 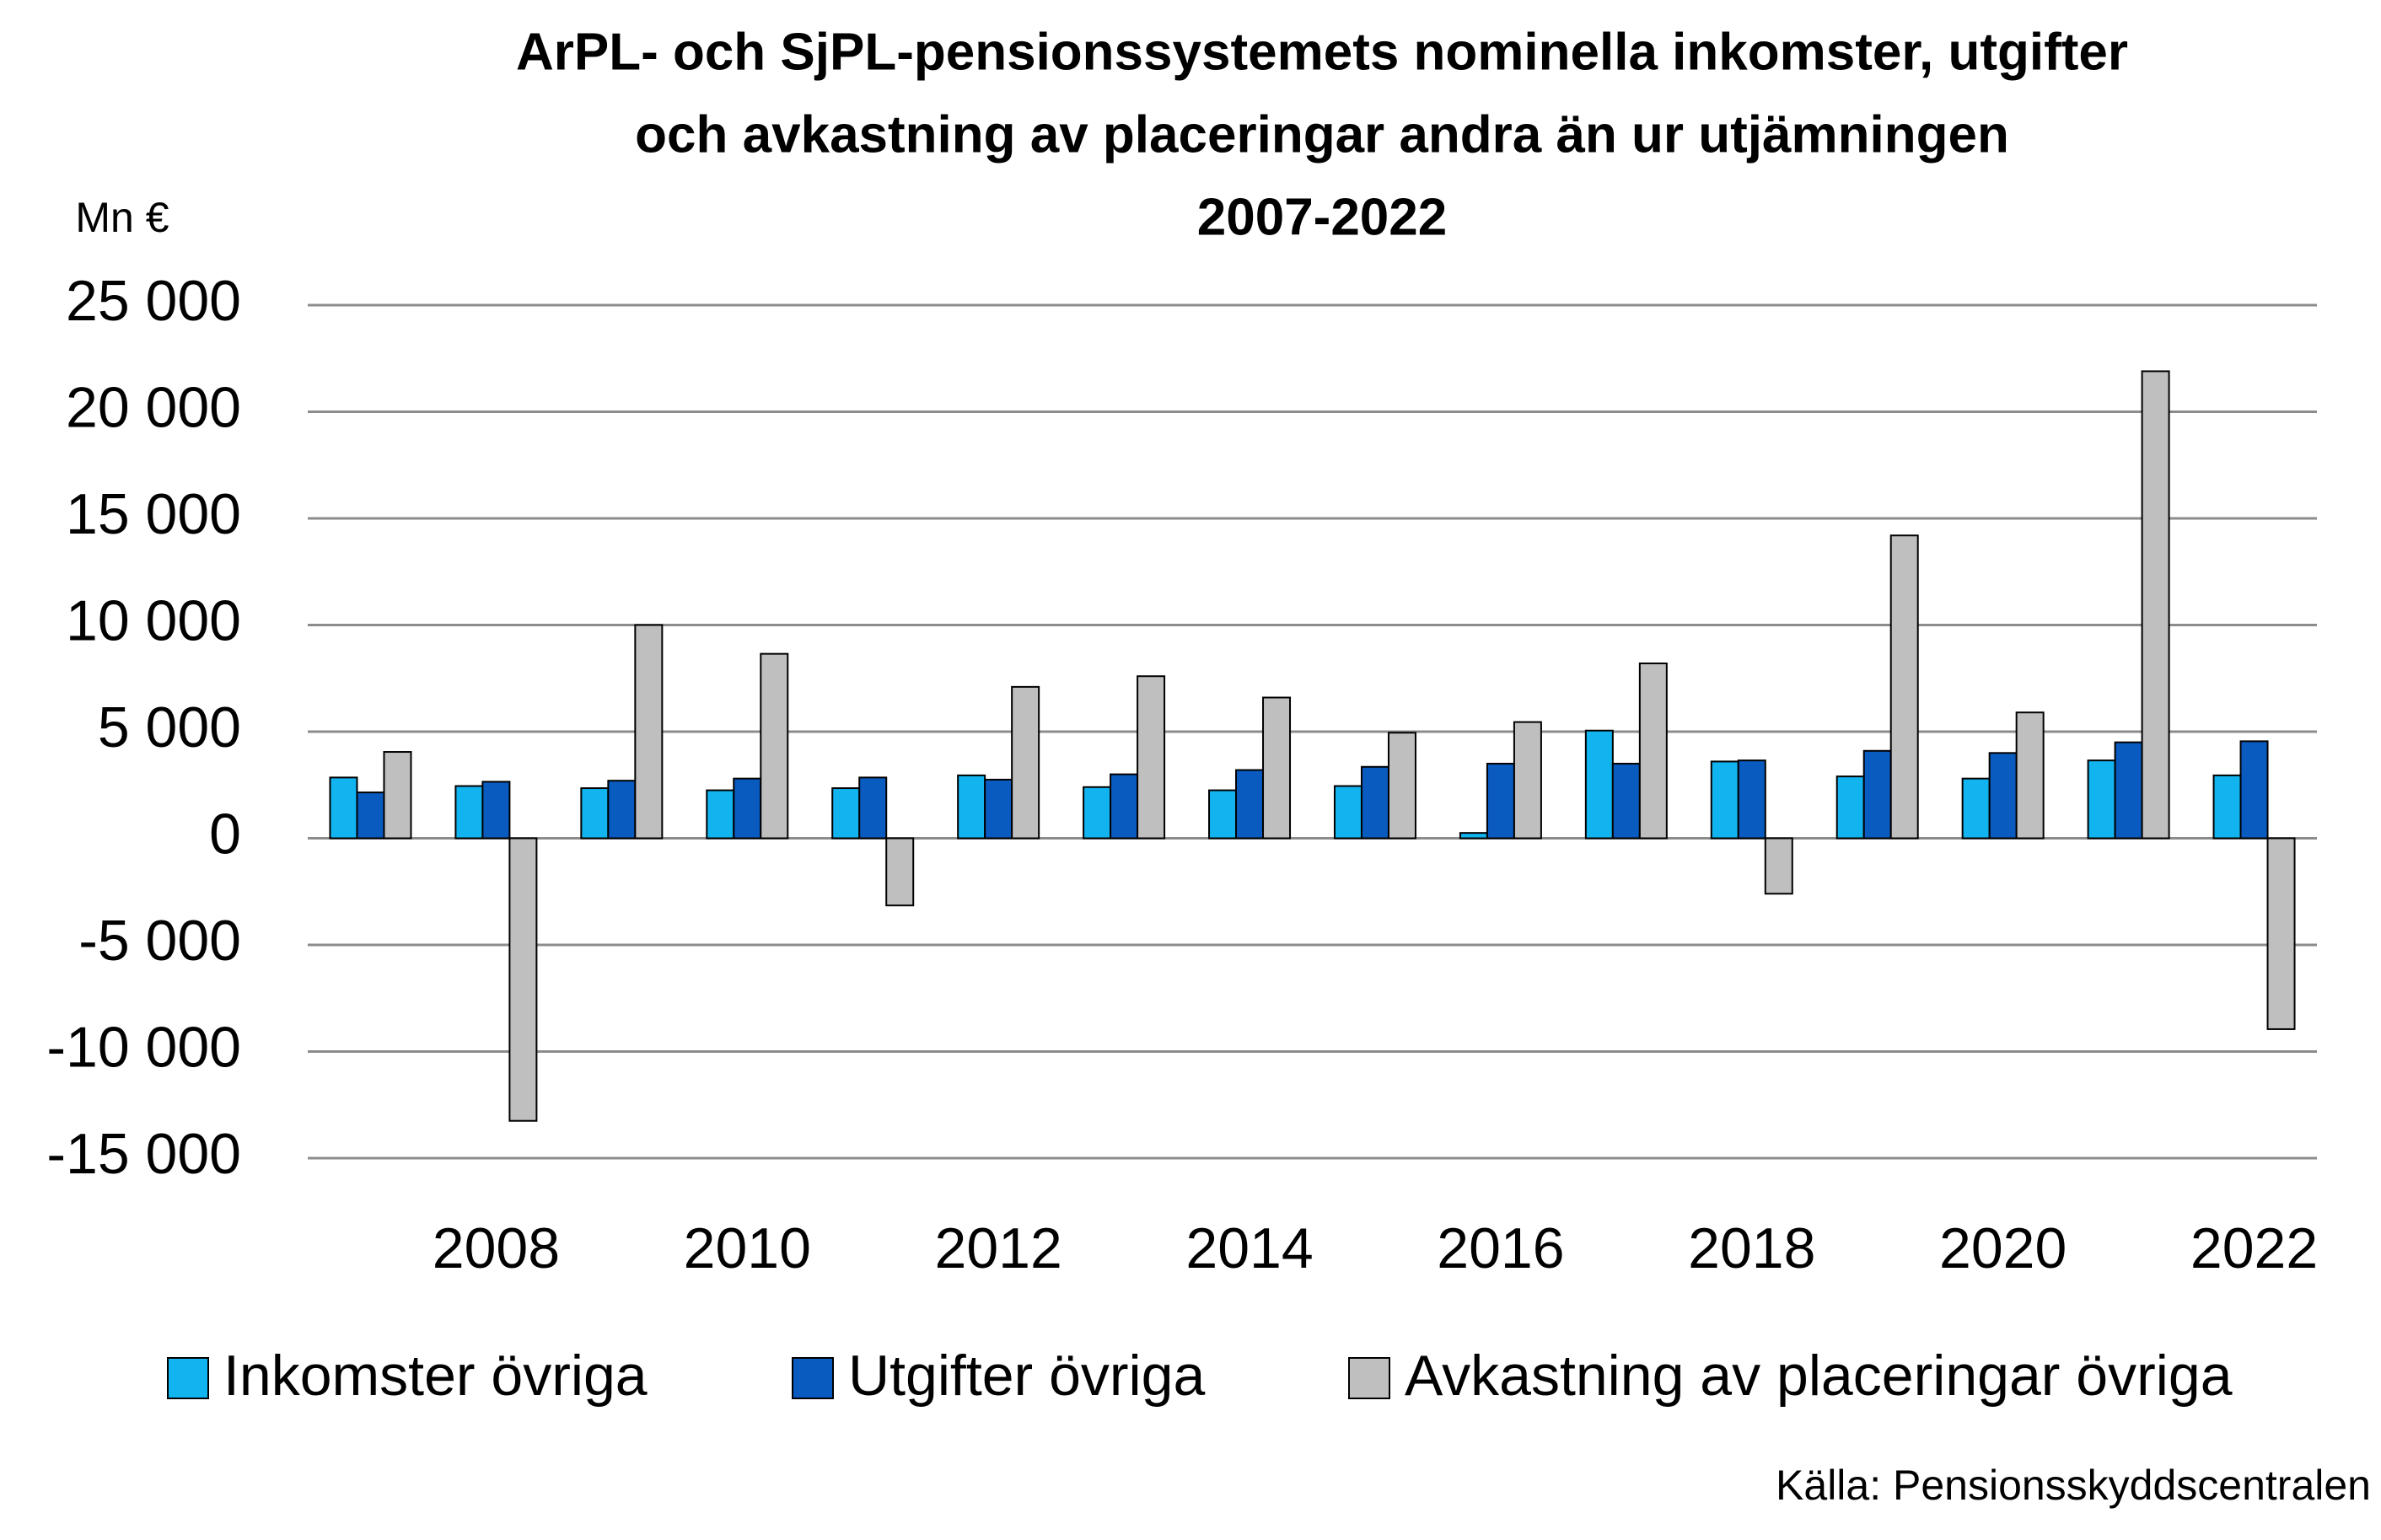 I want to click on legend-label: Avkastning av placeringar övriga, so click(x=1819, y=1376).